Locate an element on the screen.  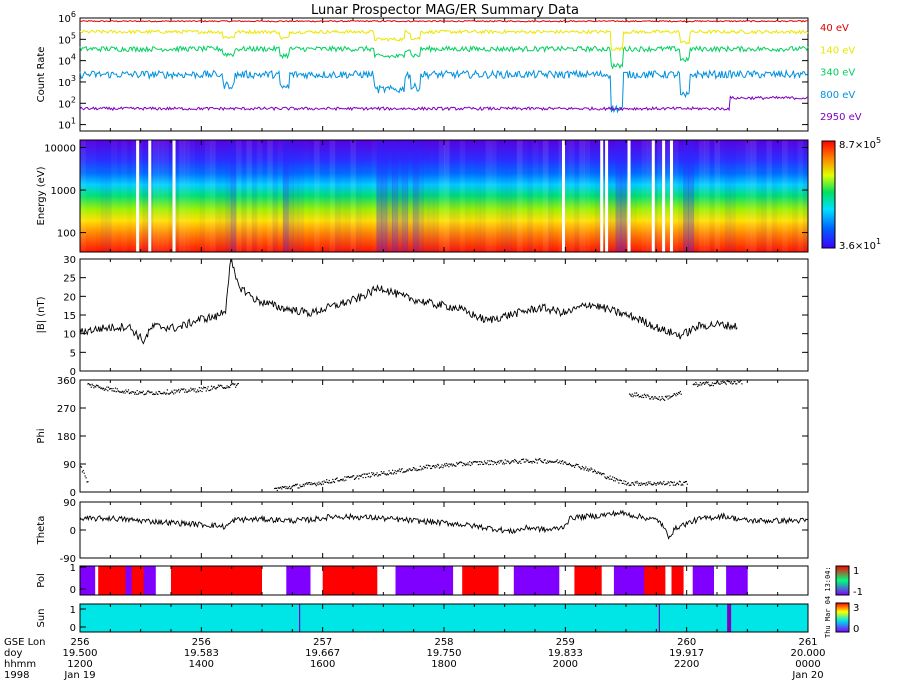
sun-marker is located at coordinates (729, 618).